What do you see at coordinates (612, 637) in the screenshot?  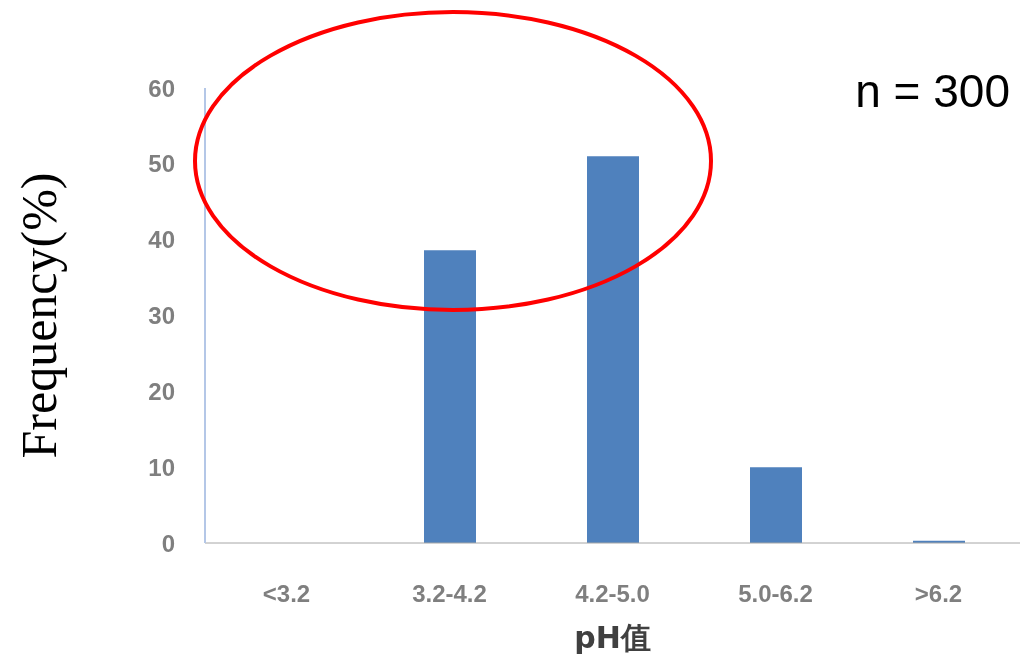 I see `x-axis-title: pH值` at bounding box center [612, 637].